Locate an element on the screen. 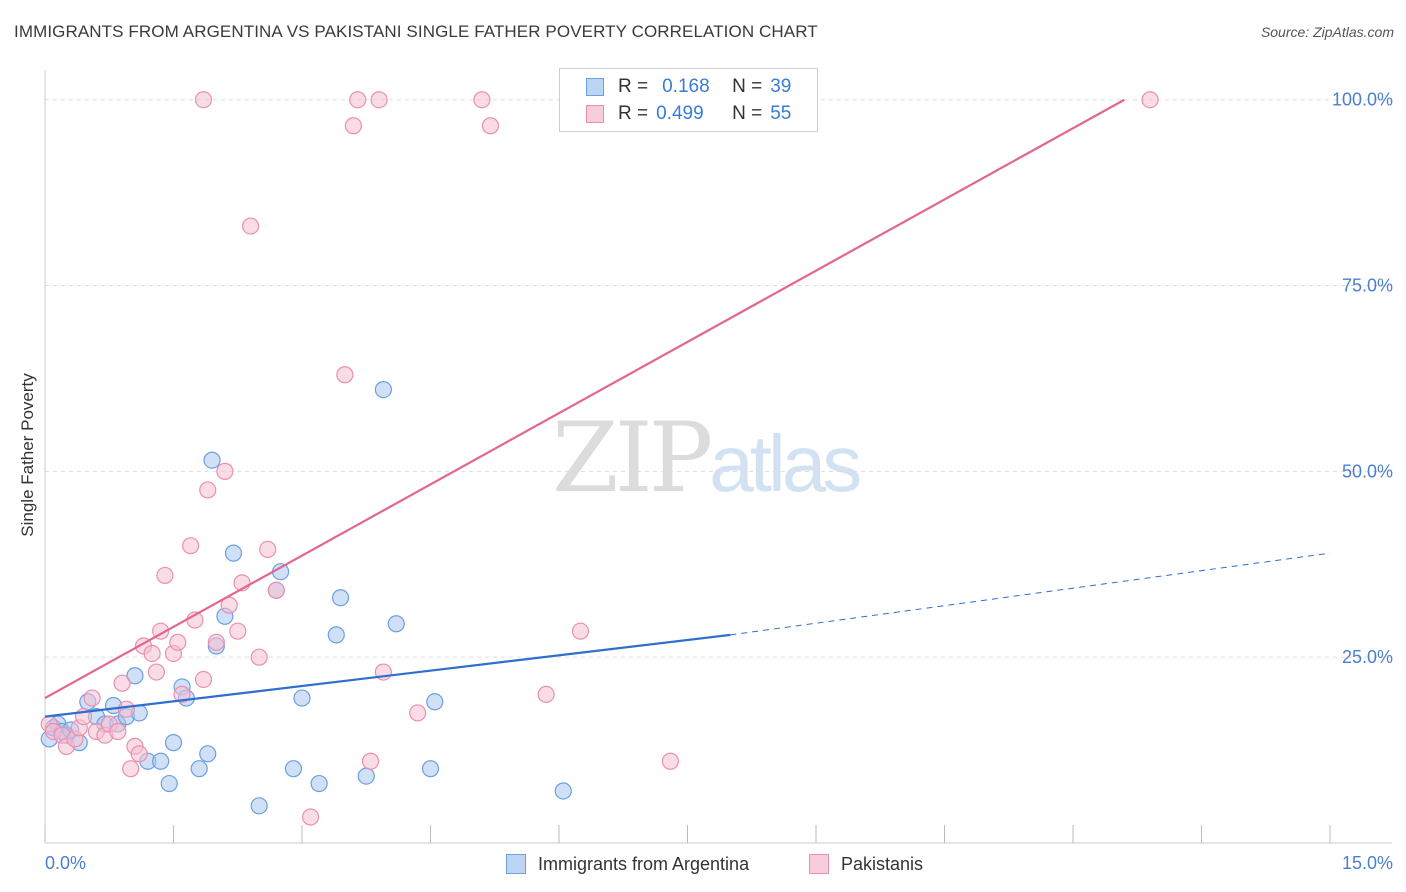  watermark-atlas: atlas is located at coordinates (785, 463).